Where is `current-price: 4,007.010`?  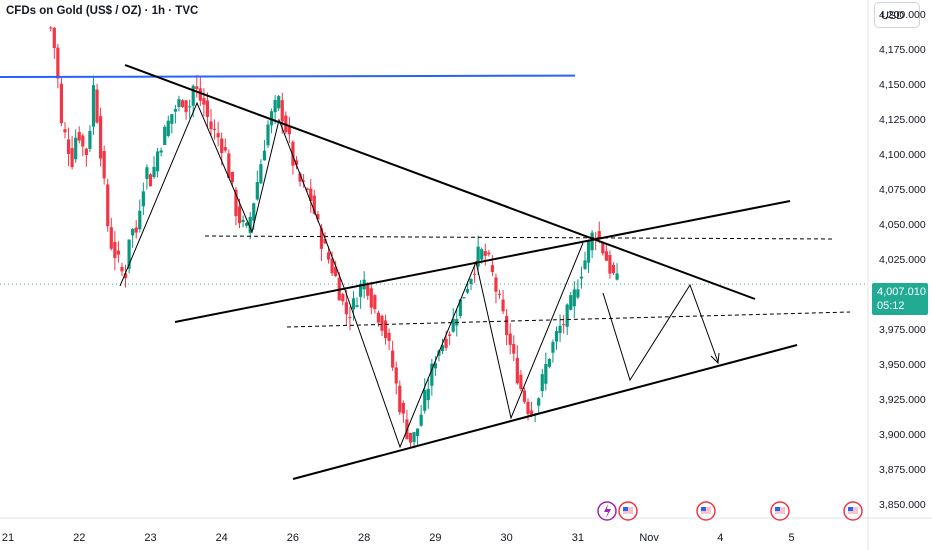 current-price: 4,007.010 is located at coordinates (901, 292).